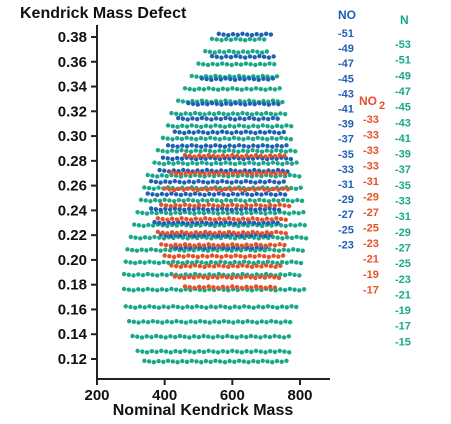  I want to click on series-no2-label: -31, so click(371, 182).